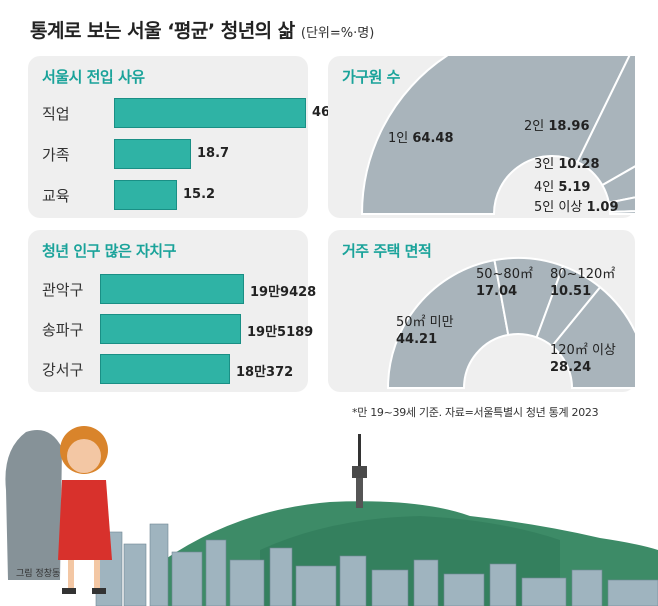 The width and height of the screenshot is (658, 606). I want to click on label-household-3: 3인 10.28, so click(567, 164).